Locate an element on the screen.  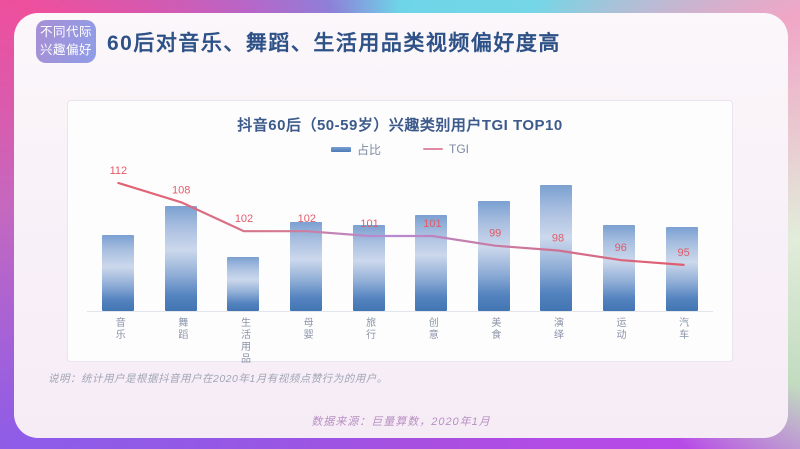
category-label: 创意 is located at coordinates (432, 329).